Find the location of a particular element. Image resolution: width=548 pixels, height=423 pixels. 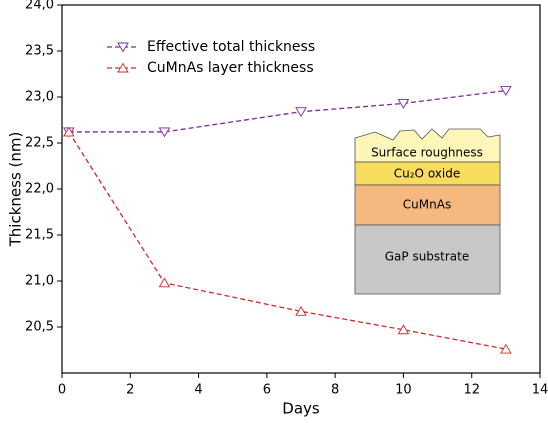

inset-label: Cu₂O oxide is located at coordinates (427, 174).